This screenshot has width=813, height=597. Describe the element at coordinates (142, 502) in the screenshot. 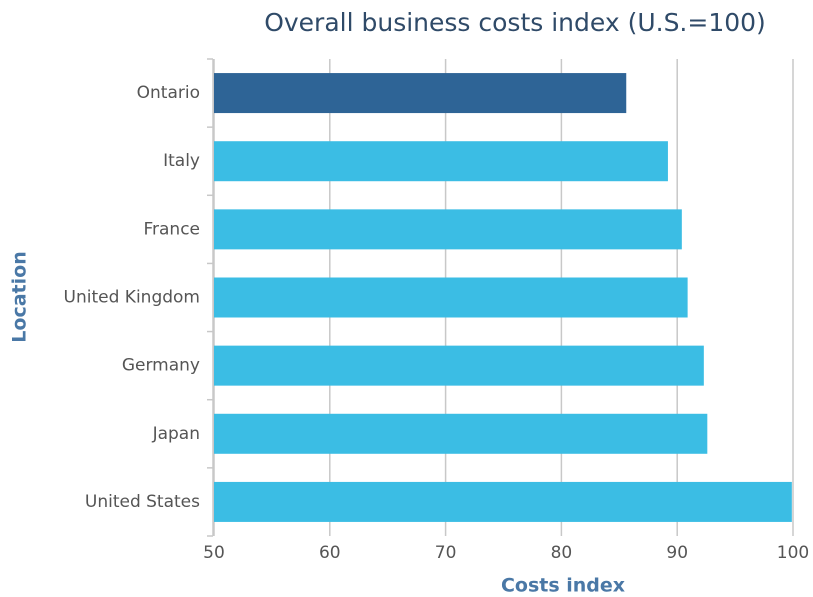

I see `y-tick-label: United States` at that location.